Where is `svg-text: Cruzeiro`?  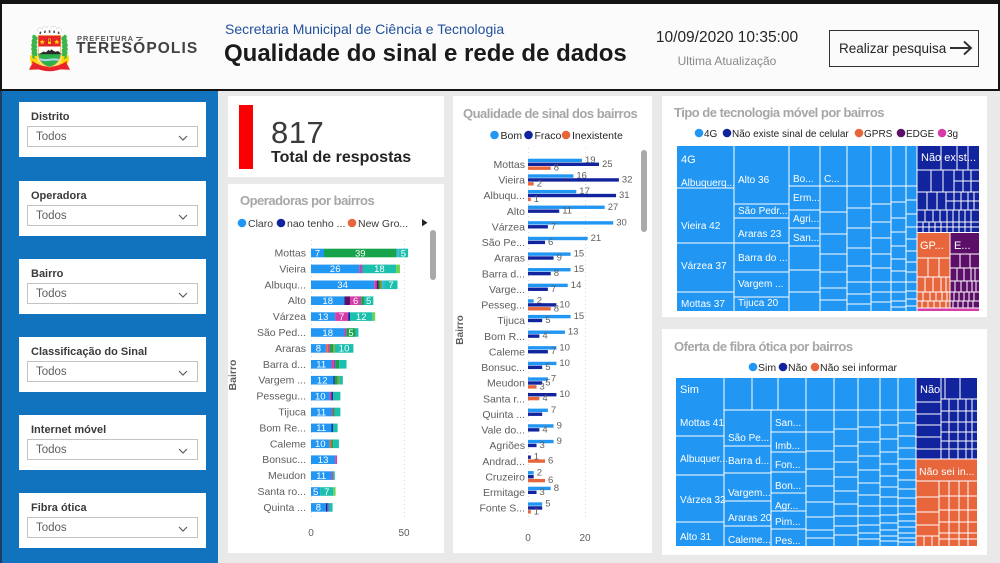
svg-text: Cruzeiro is located at coordinates (505, 477).